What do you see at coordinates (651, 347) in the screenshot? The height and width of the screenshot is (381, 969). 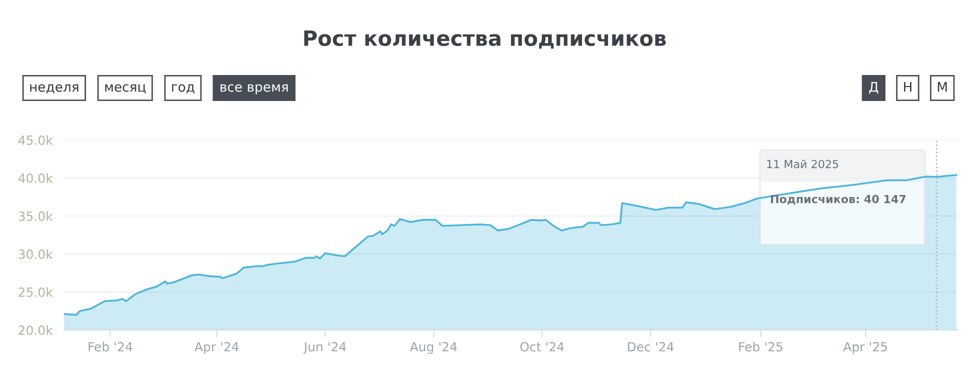 I see `x-tick-label: Dec '24` at bounding box center [651, 347].